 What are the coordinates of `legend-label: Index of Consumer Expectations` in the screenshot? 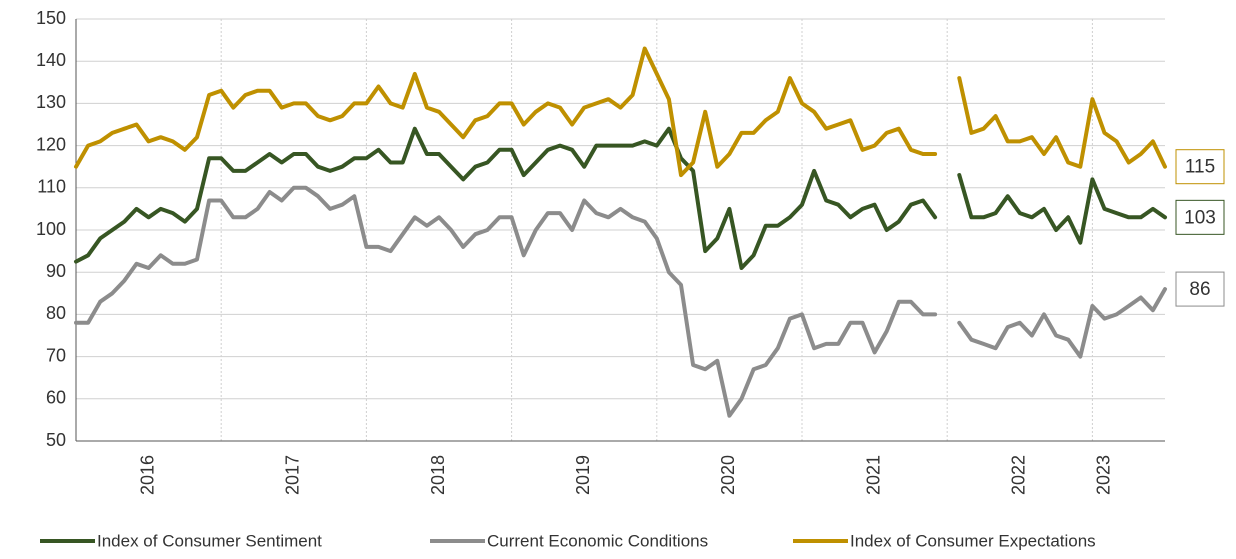 It's located at (973, 540).